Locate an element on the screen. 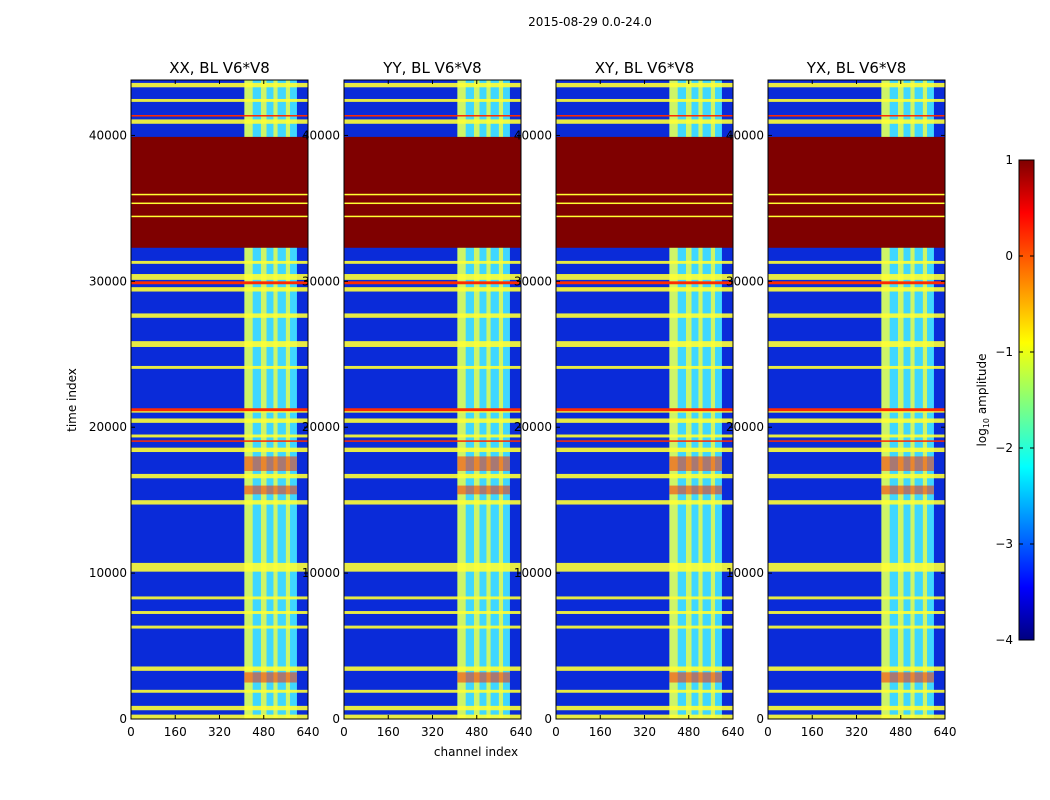  y-tick-label: 40000 is located at coordinates (108, 135).